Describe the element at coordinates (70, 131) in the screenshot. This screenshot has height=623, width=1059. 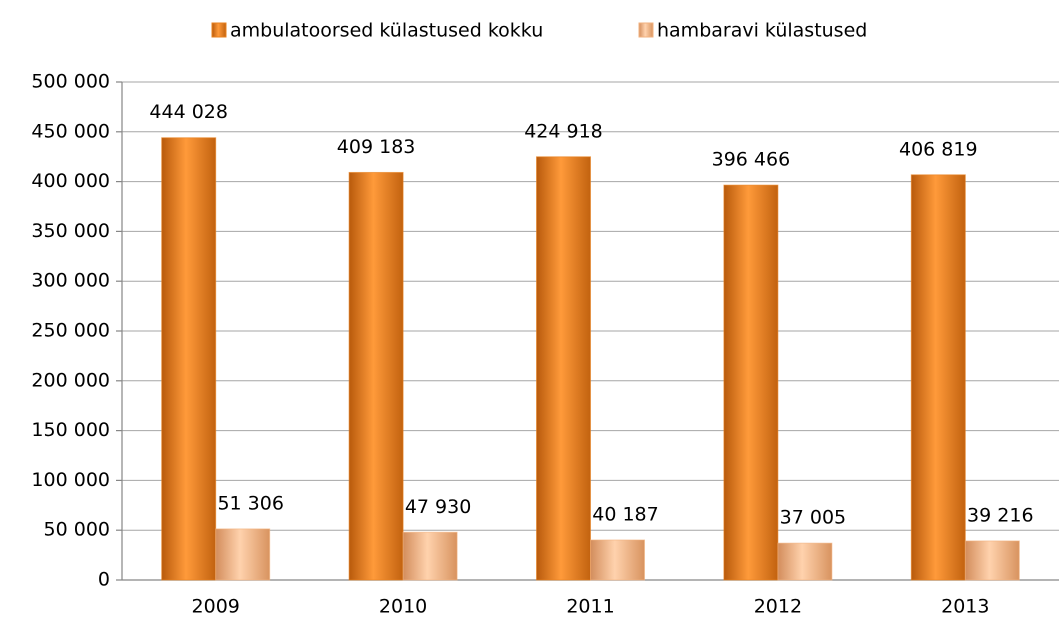
I see `y-tick-label: 450 000` at that location.